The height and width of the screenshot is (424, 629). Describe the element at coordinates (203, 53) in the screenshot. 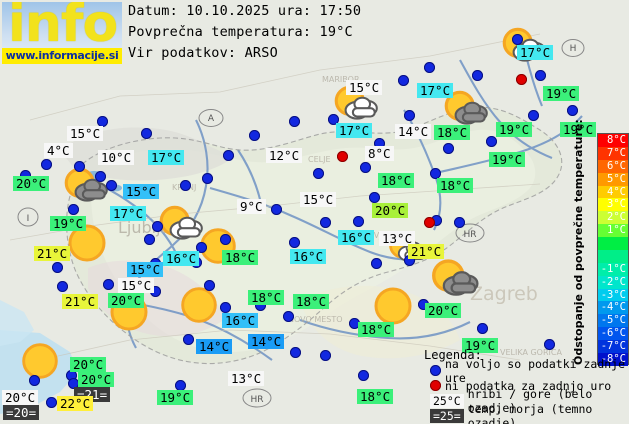

I see `header-data-source: Vir podatkov: ARSO` at that location.